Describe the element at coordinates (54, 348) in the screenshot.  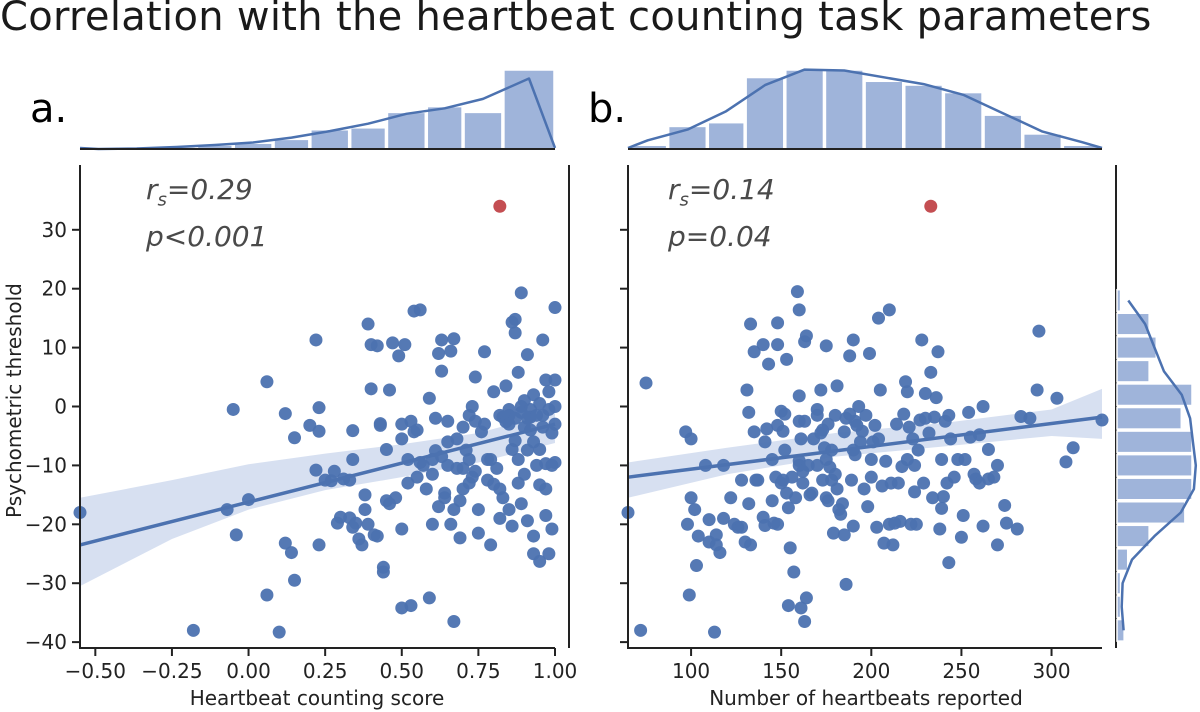
I see `y-tick-label: 10` at that location.